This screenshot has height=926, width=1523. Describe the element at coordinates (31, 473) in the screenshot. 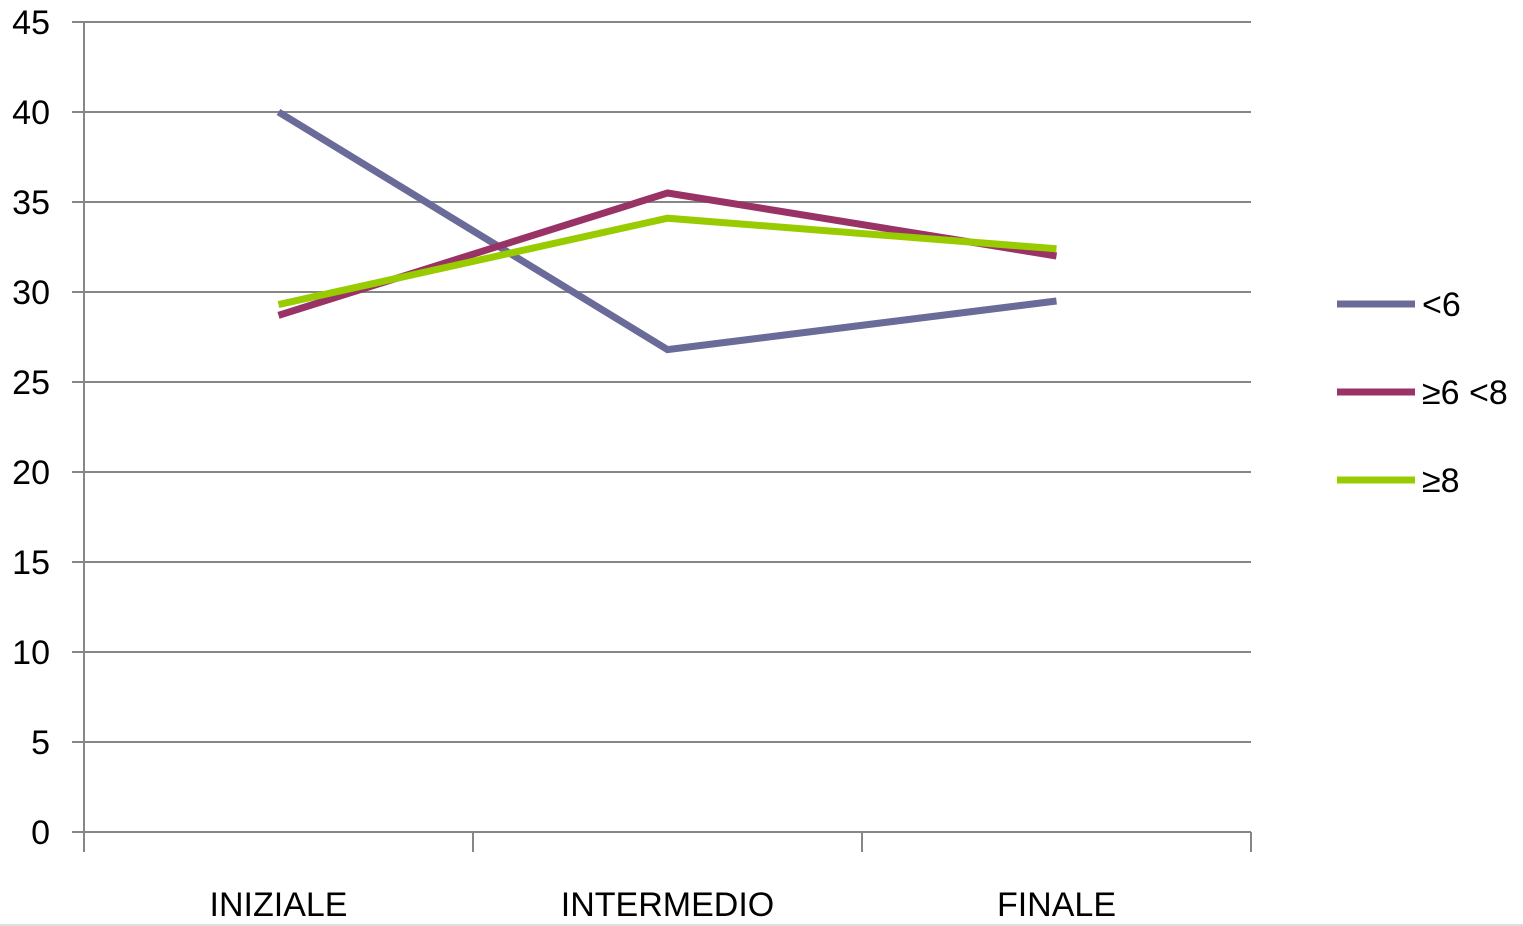

I see `y-tick-label: 20` at that location.